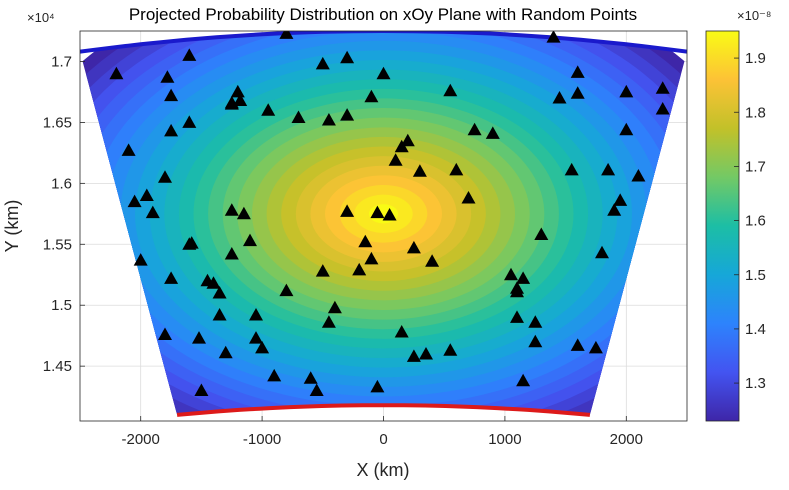  I want to click on x-axis-ticks: -2000 -1000 0 1000 2000, so click(382, 432).